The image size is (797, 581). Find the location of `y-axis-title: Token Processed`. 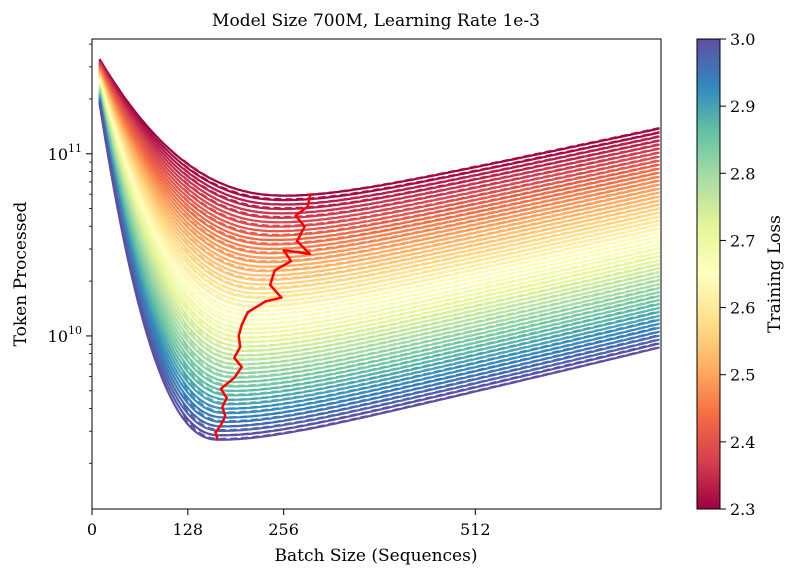

y-axis-title: Token Processed is located at coordinates (21, 274).